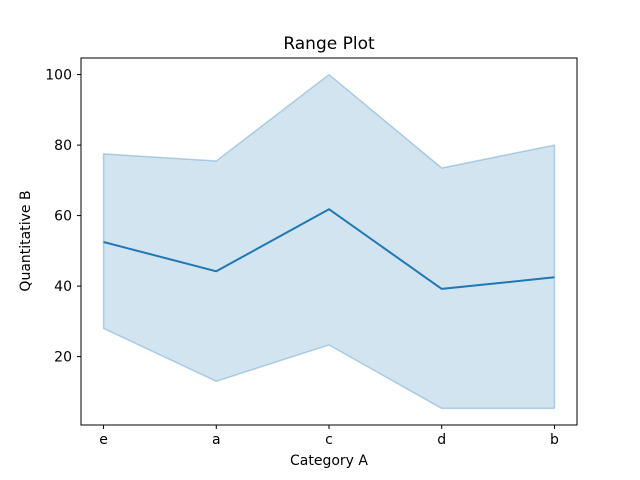 This screenshot has width=640, height=480. I want to click on y-tick-label: 40, so click(63, 287).